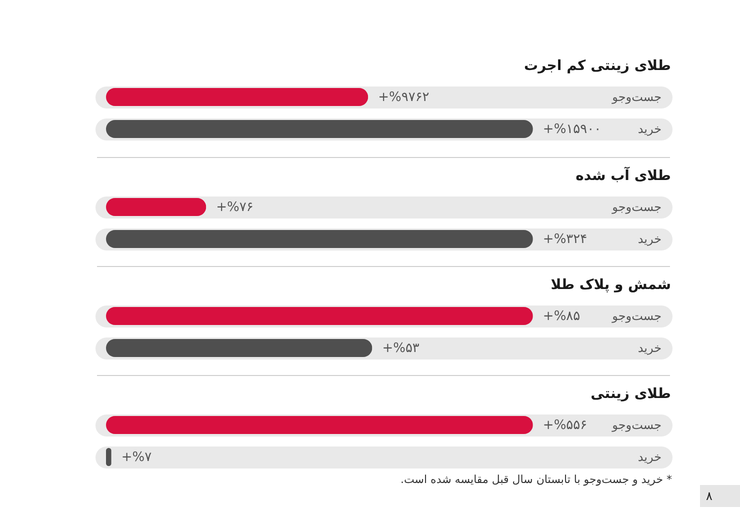  I want to click on data-label: +%۱۵۹۰۰, so click(572, 129).